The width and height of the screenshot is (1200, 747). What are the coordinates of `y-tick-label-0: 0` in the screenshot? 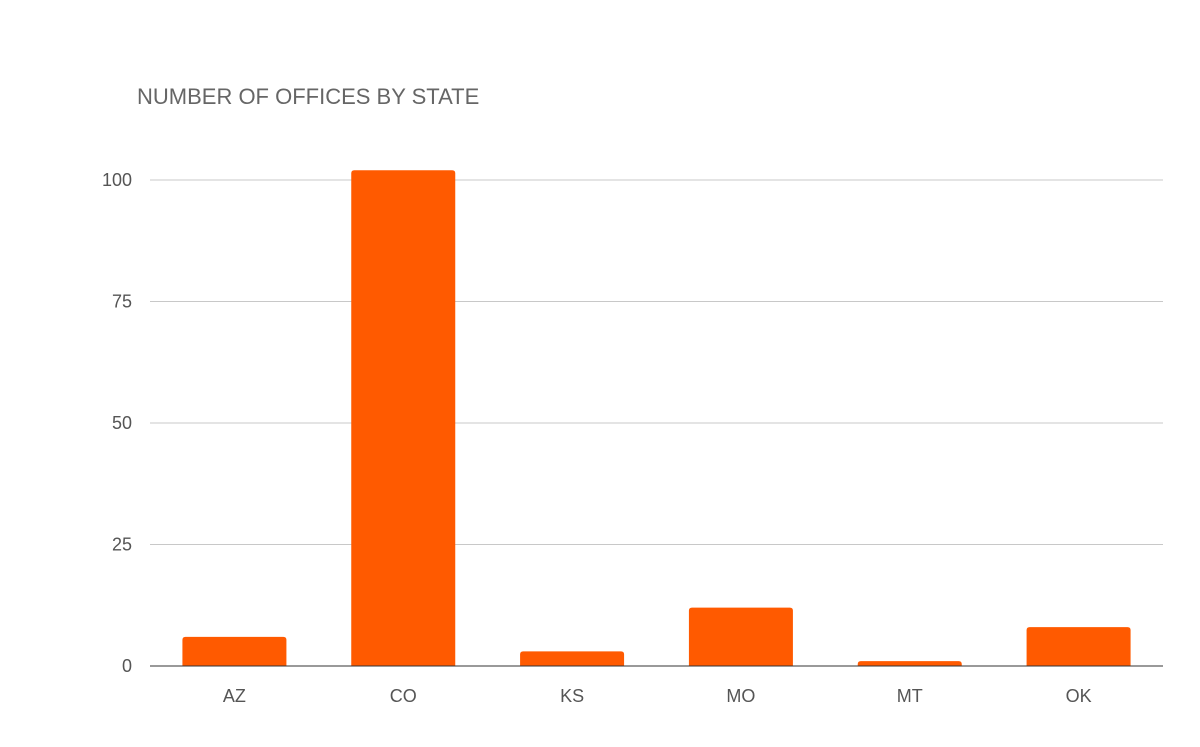 It's located at (127, 666).